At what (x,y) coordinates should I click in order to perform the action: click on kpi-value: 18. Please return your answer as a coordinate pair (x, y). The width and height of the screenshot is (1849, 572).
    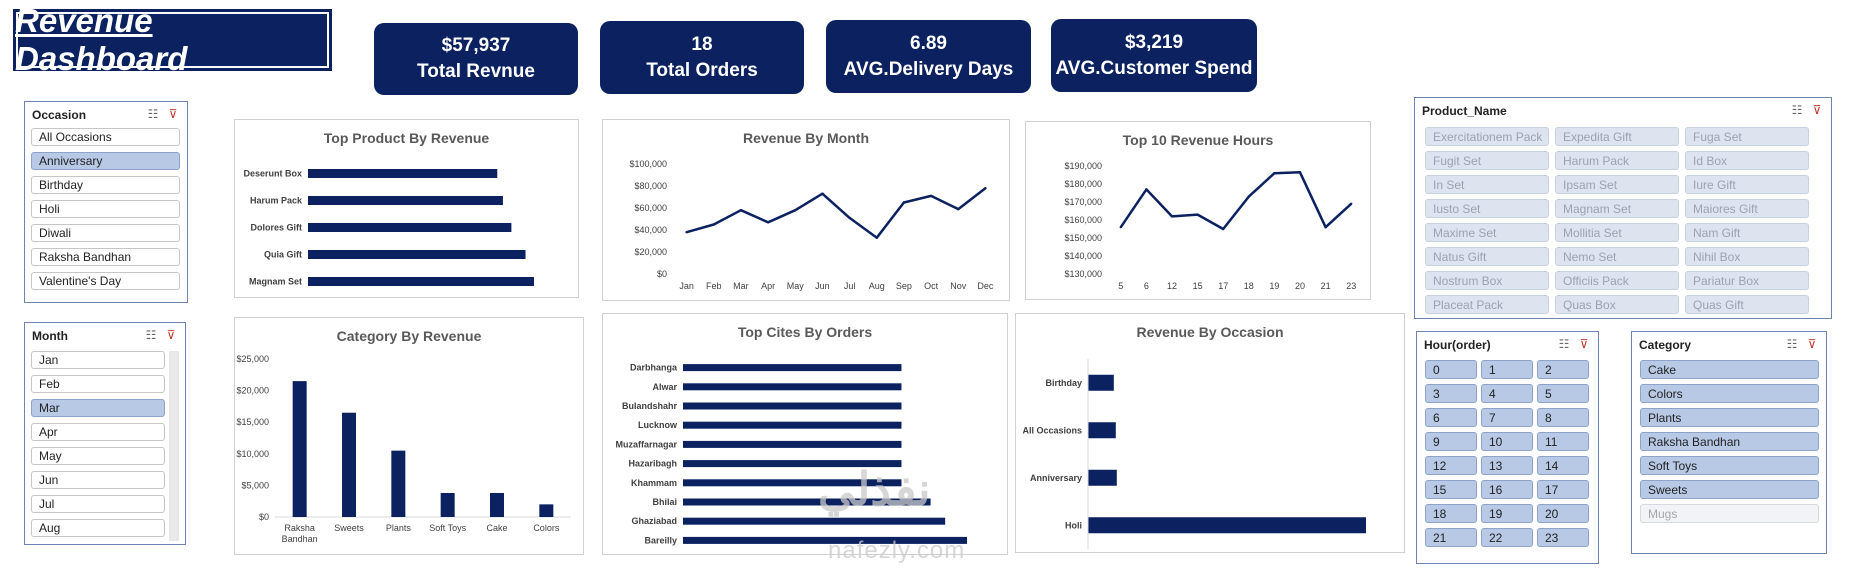
    Looking at the image, I should click on (702, 44).